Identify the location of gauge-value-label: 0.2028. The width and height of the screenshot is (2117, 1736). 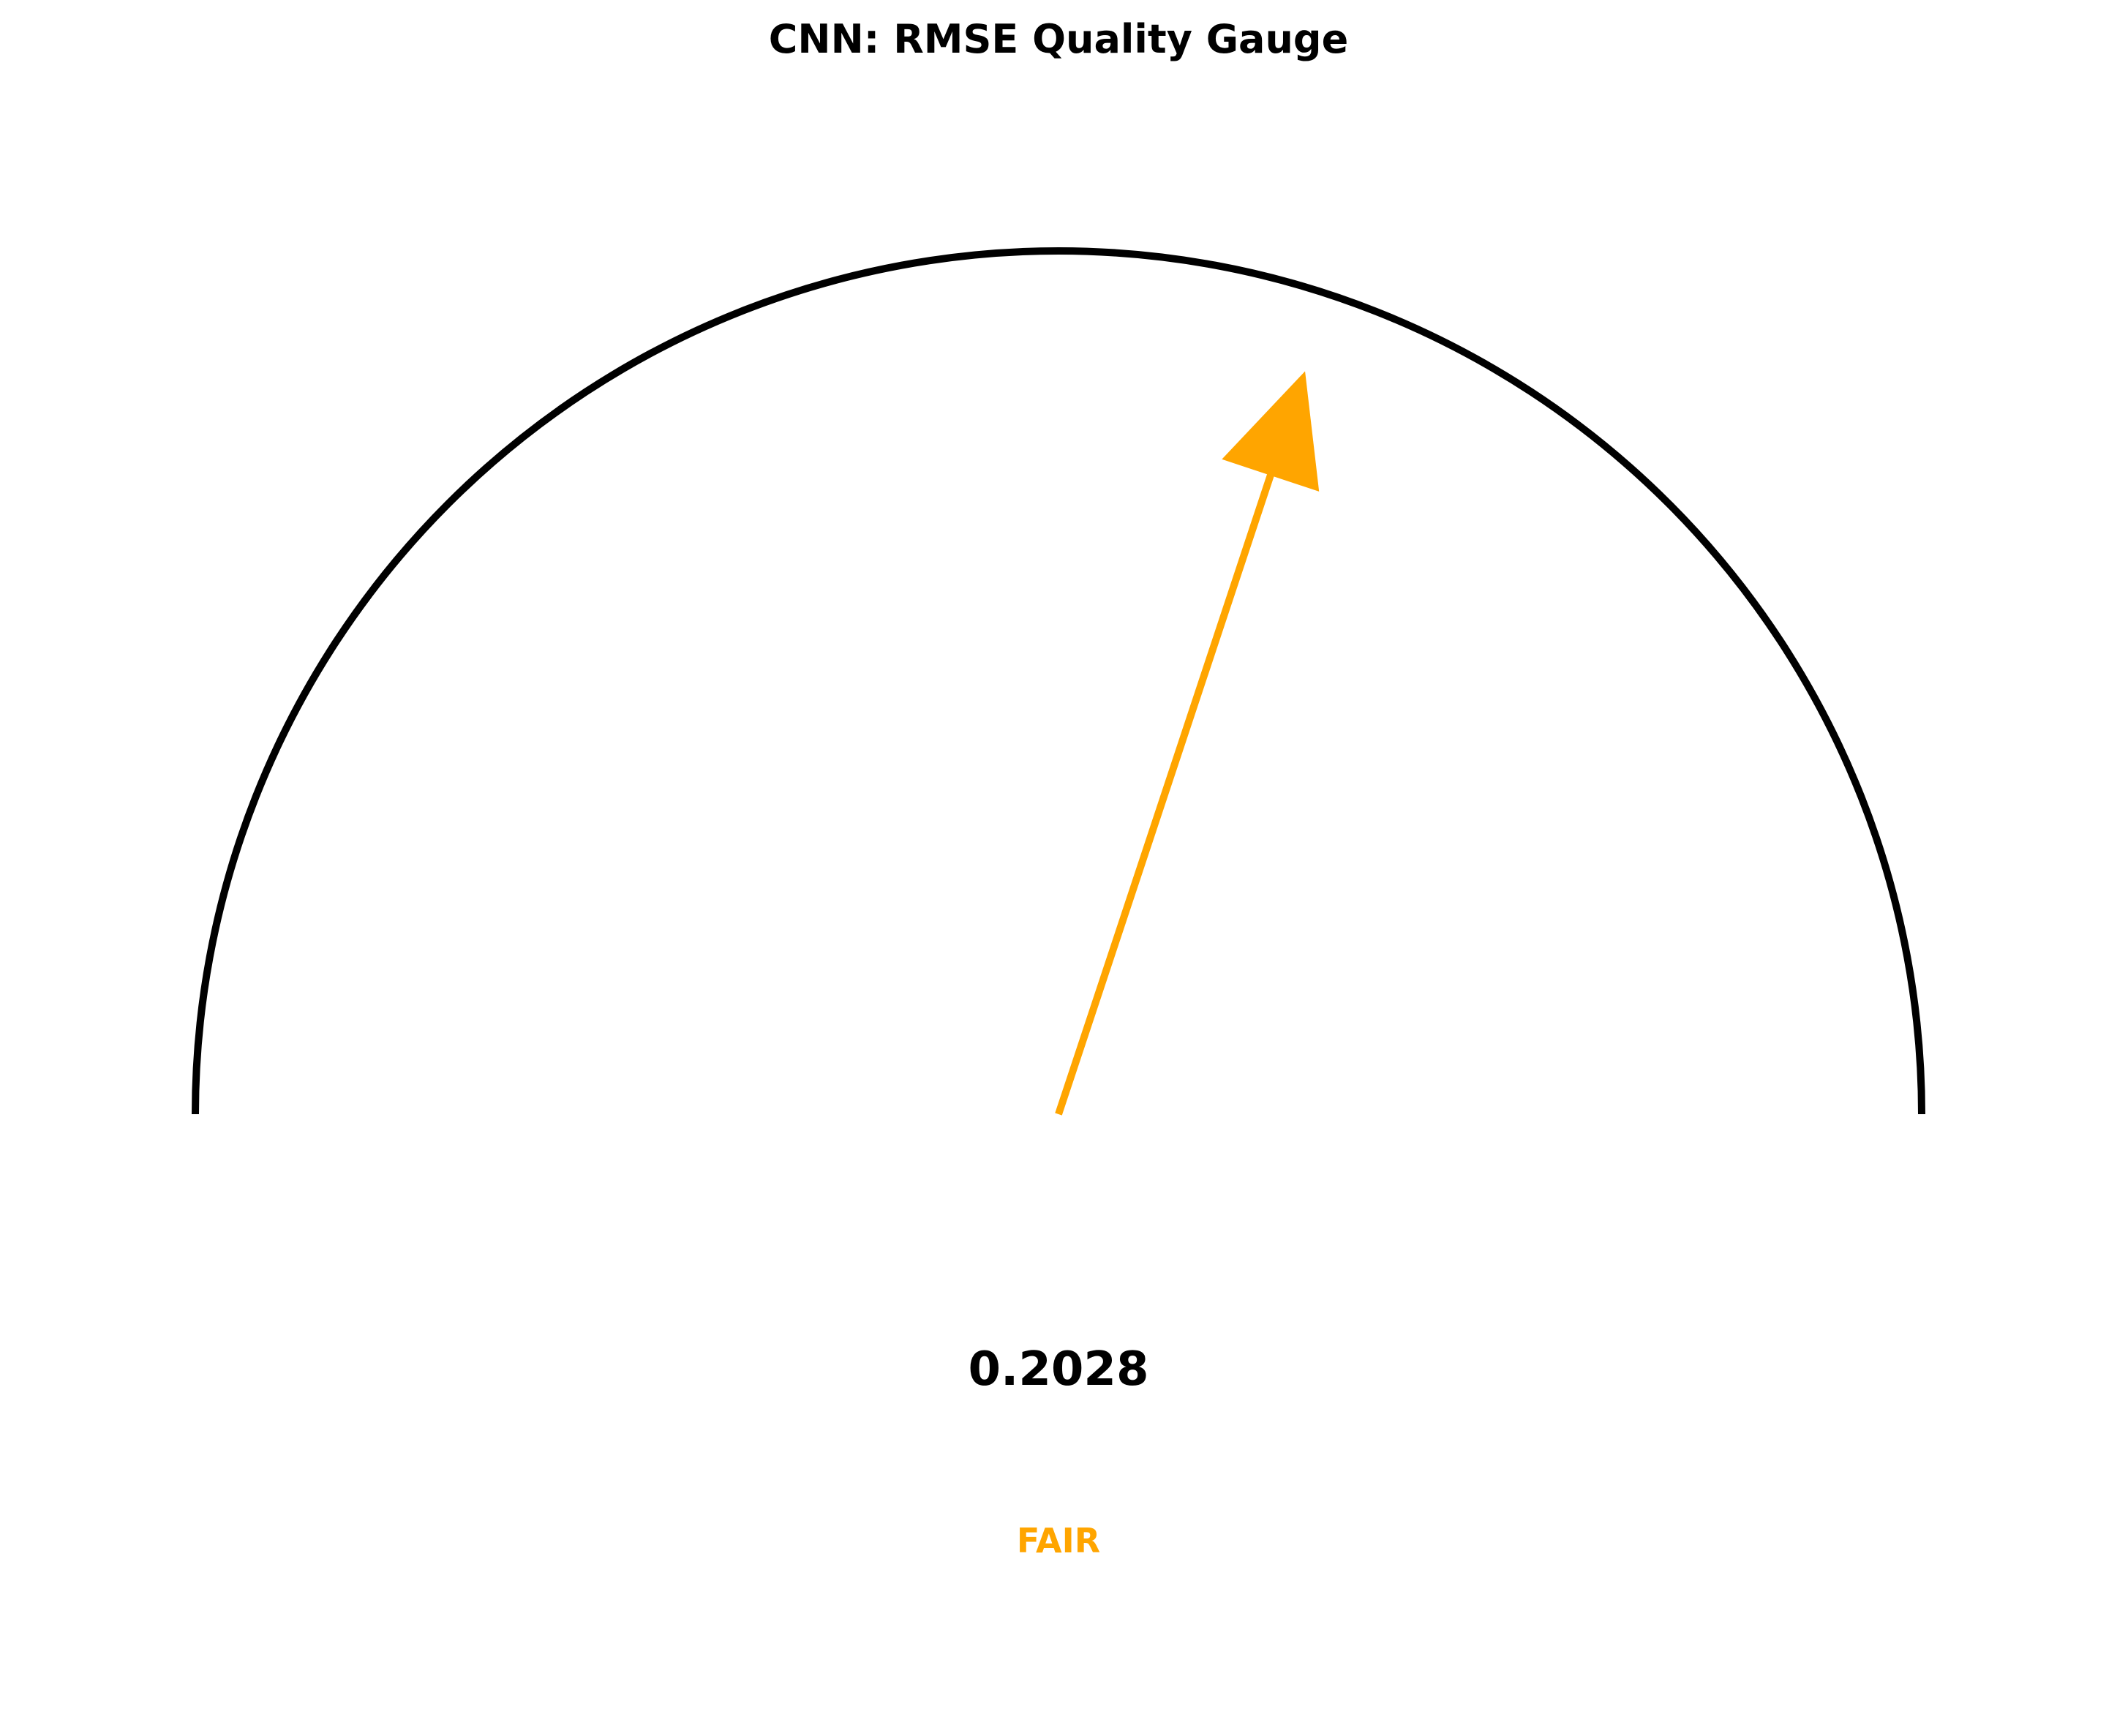
(1059, 1369).